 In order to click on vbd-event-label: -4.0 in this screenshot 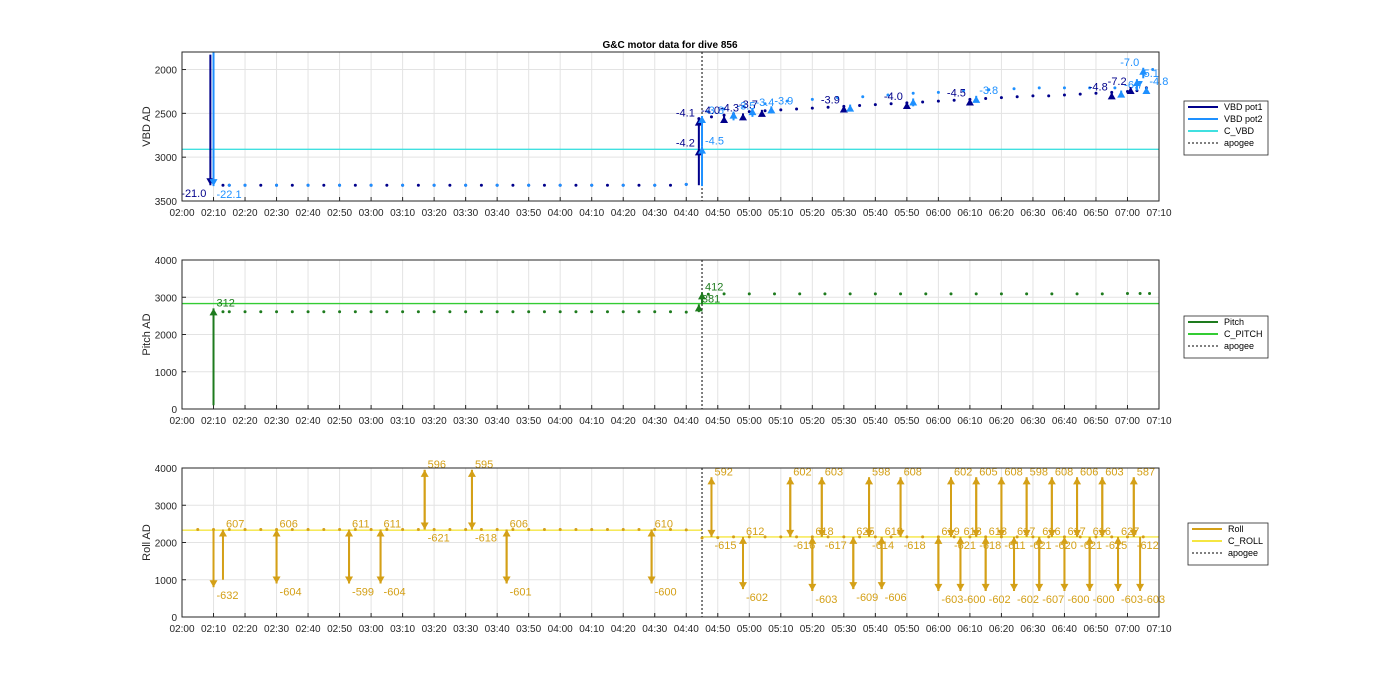, I will do `click(710, 111)`.